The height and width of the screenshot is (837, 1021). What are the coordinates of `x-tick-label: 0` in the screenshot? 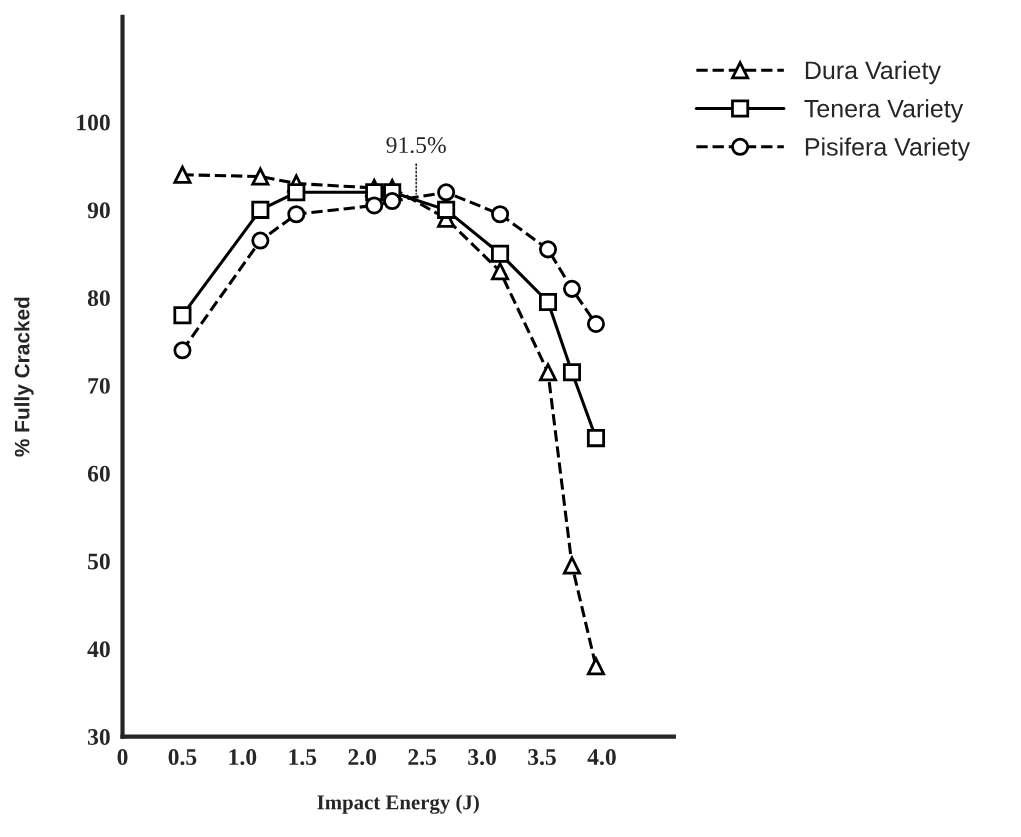 It's located at (122, 757).